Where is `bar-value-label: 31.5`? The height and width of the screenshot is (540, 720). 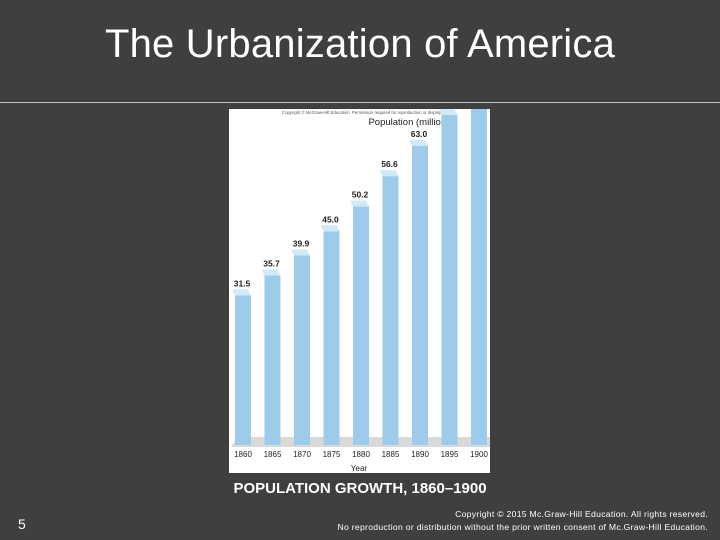
bar-value-label: 31.5 is located at coordinates (242, 283).